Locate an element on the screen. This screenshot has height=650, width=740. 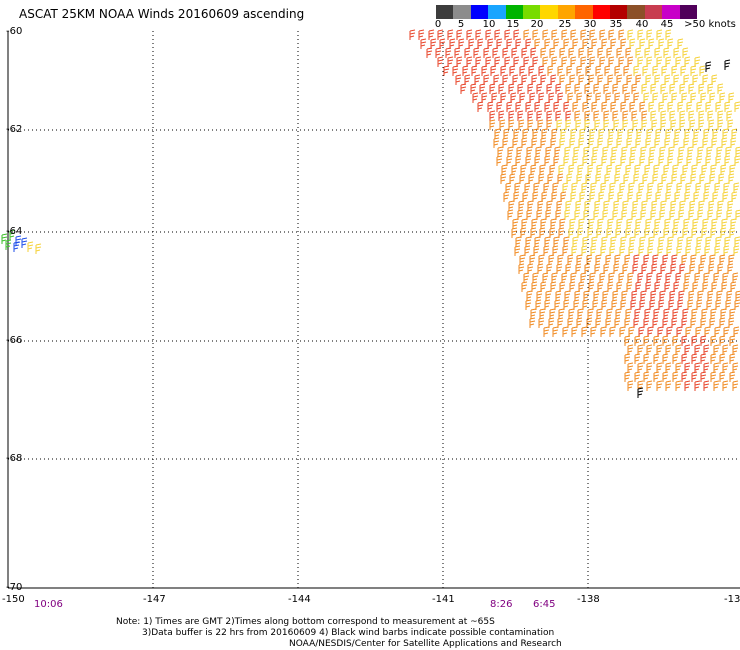
colorbar-label: 40 is located at coordinates (642, 24).